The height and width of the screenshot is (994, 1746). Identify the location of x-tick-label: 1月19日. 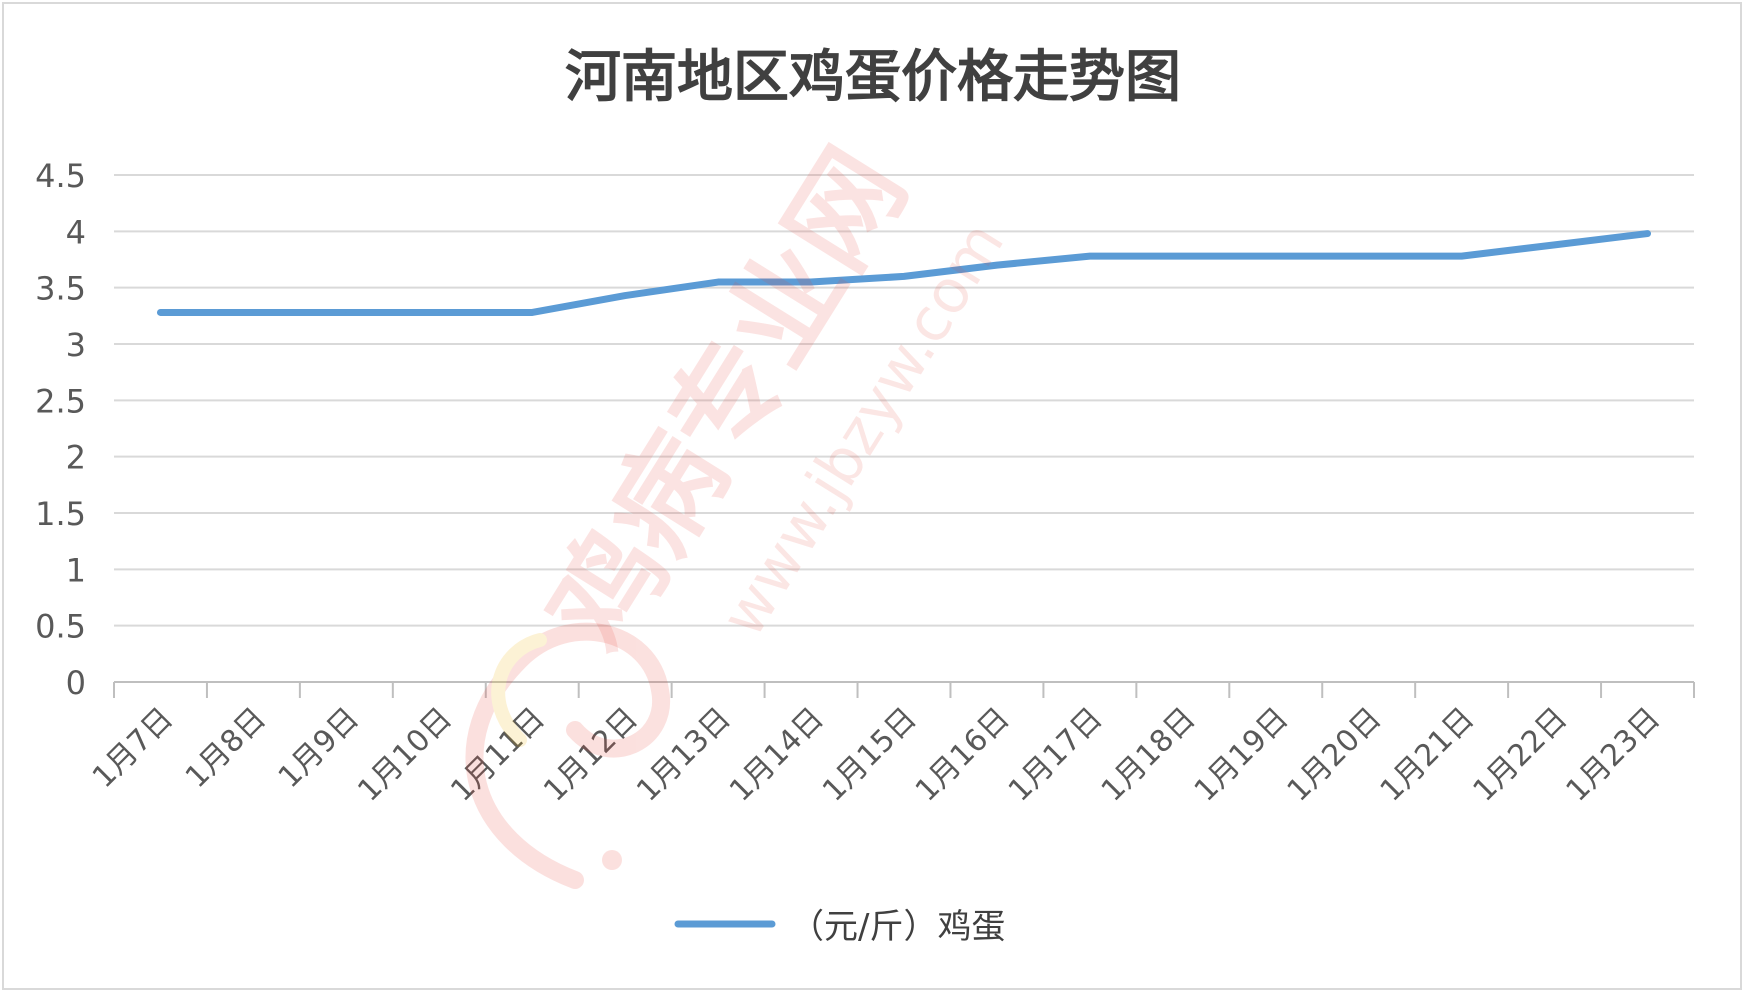
(1242, 755).